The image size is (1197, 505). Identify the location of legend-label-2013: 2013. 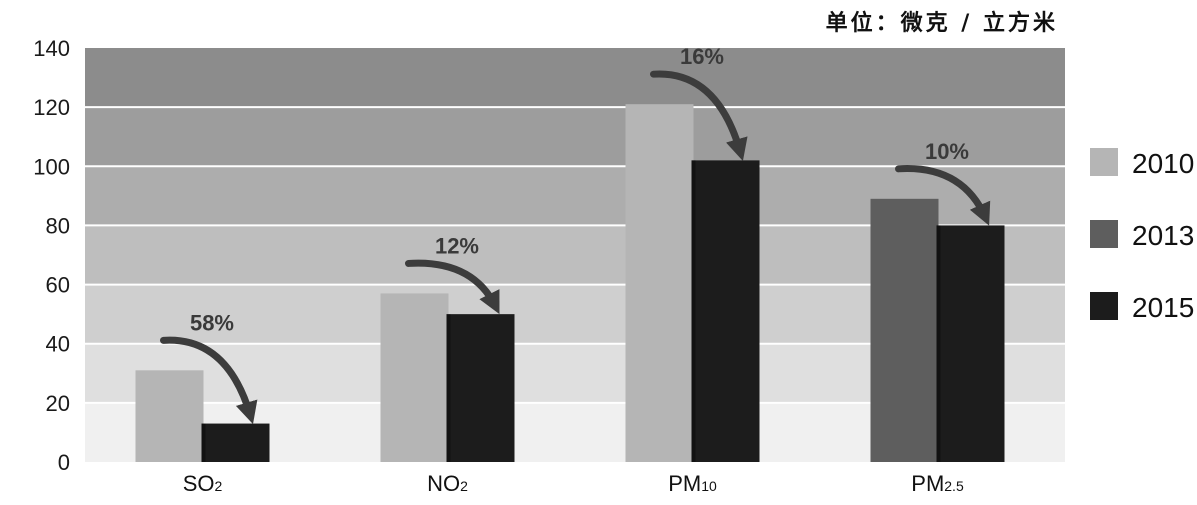
(1163, 235).